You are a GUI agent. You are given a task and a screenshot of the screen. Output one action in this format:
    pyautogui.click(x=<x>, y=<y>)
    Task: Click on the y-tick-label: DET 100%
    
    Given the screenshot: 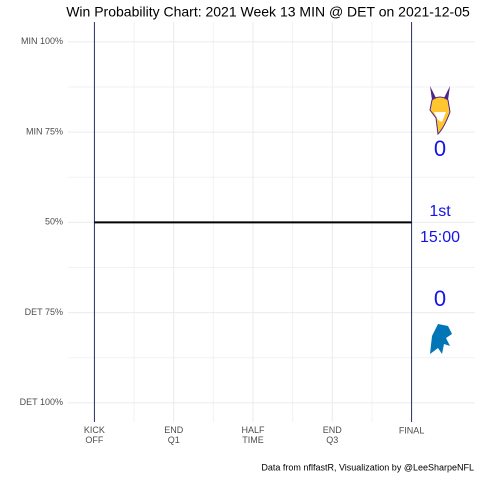 What is the action you would take?
    pyautogui.click(x=41, y=402)
    